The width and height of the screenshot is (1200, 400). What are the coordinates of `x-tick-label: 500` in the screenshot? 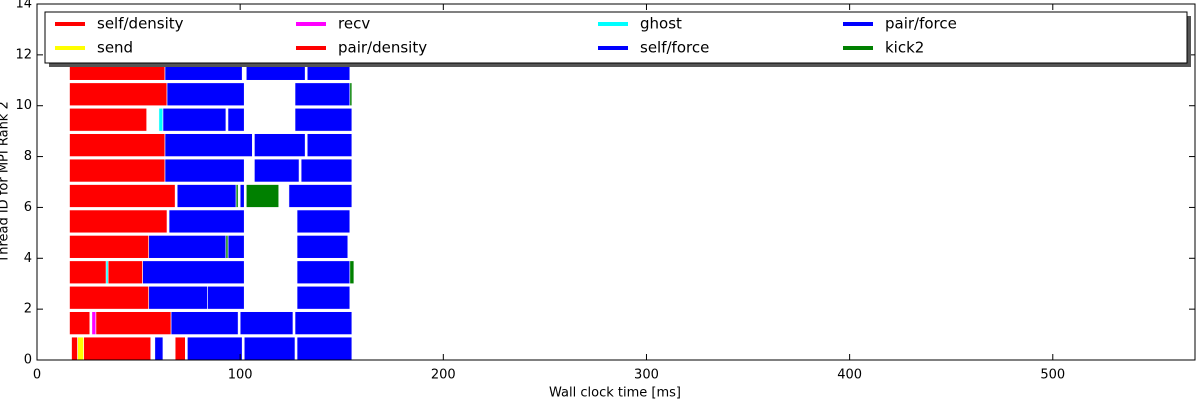 It's located at (1052, 375).